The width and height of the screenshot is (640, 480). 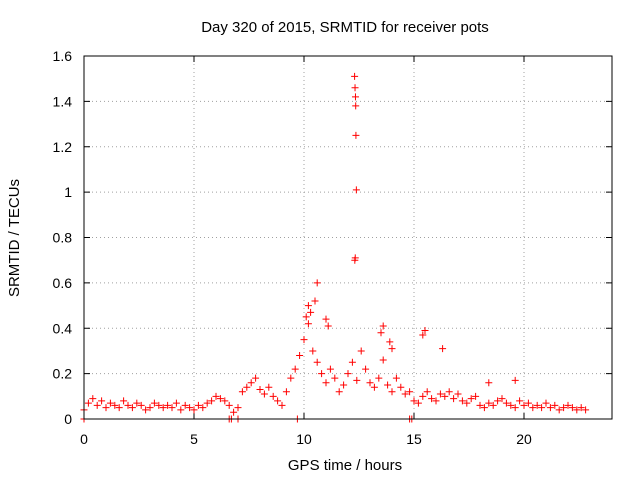 I want to click on y-tick-label: 1.6, so click(x=63, y=56).